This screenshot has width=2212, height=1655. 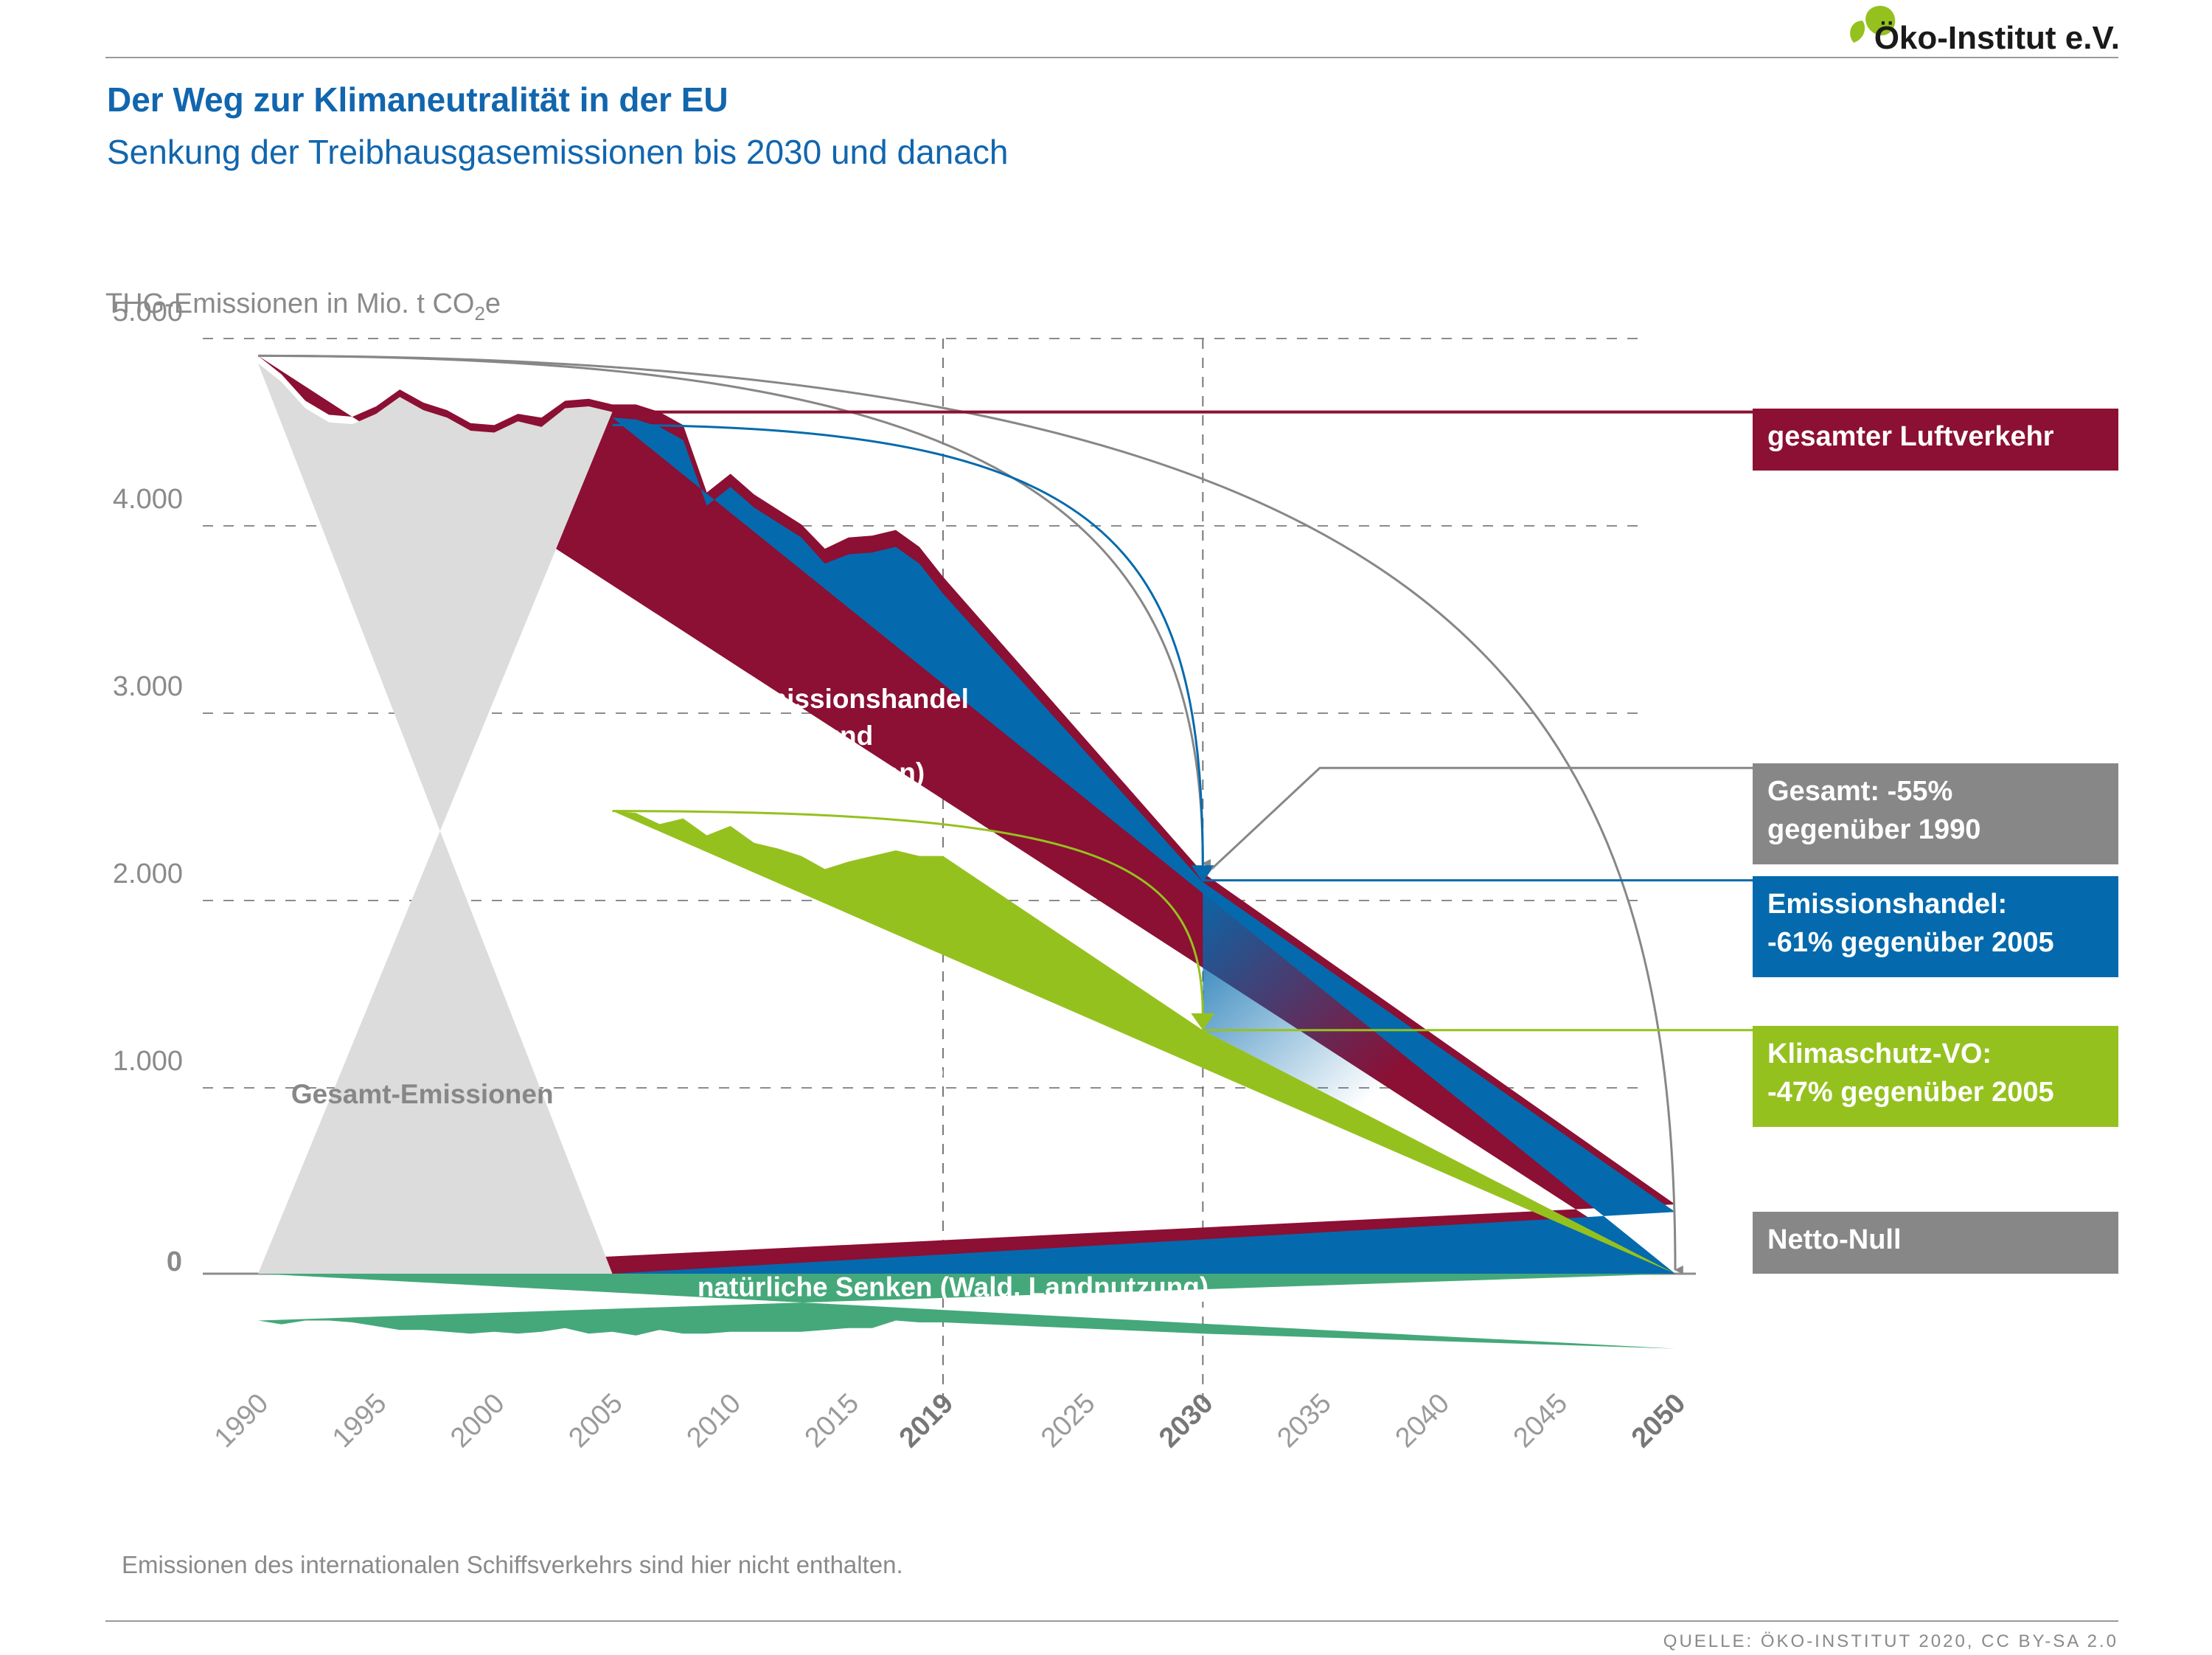 What do you see at coordinates (877, 1029) in the screenshot?
I see `series-label-line: EU-Klimaschutzverordnung` at bounding box center [877, 1029].